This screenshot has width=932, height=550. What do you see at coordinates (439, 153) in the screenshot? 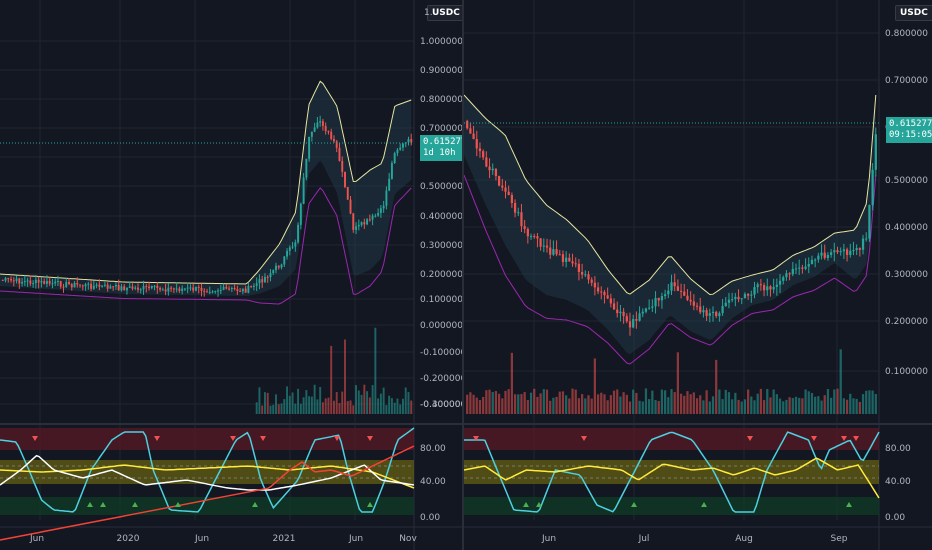
I see `left-countdown: 1d 10h` at bounding box center [439, 153].